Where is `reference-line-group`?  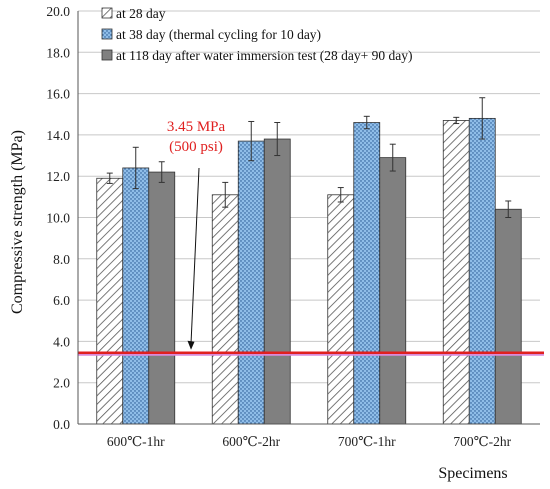
reference-line-group is located at coordinates (311, 353).